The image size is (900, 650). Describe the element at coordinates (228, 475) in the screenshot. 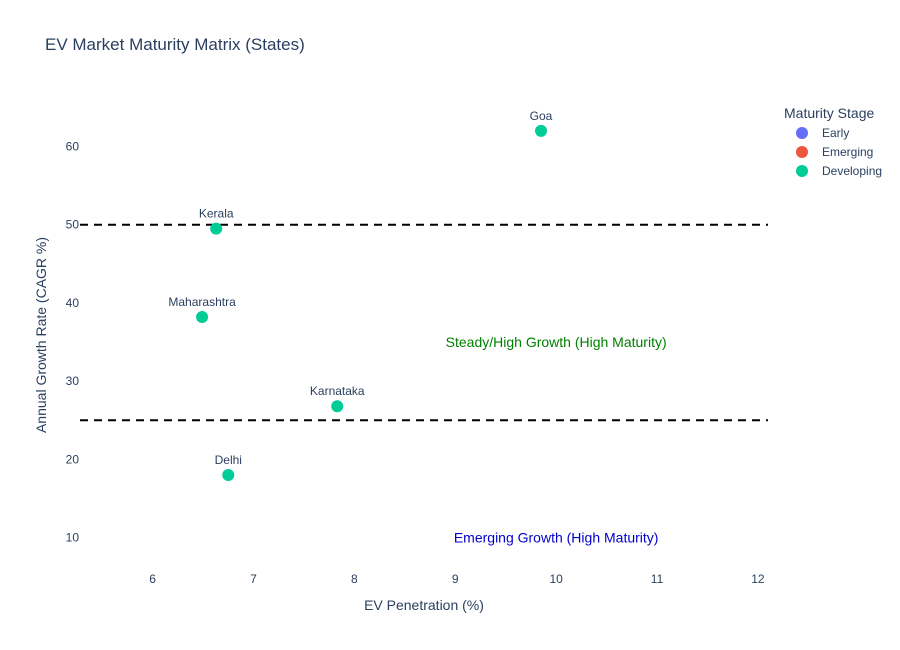

I see `data-point-delhi` at that location.